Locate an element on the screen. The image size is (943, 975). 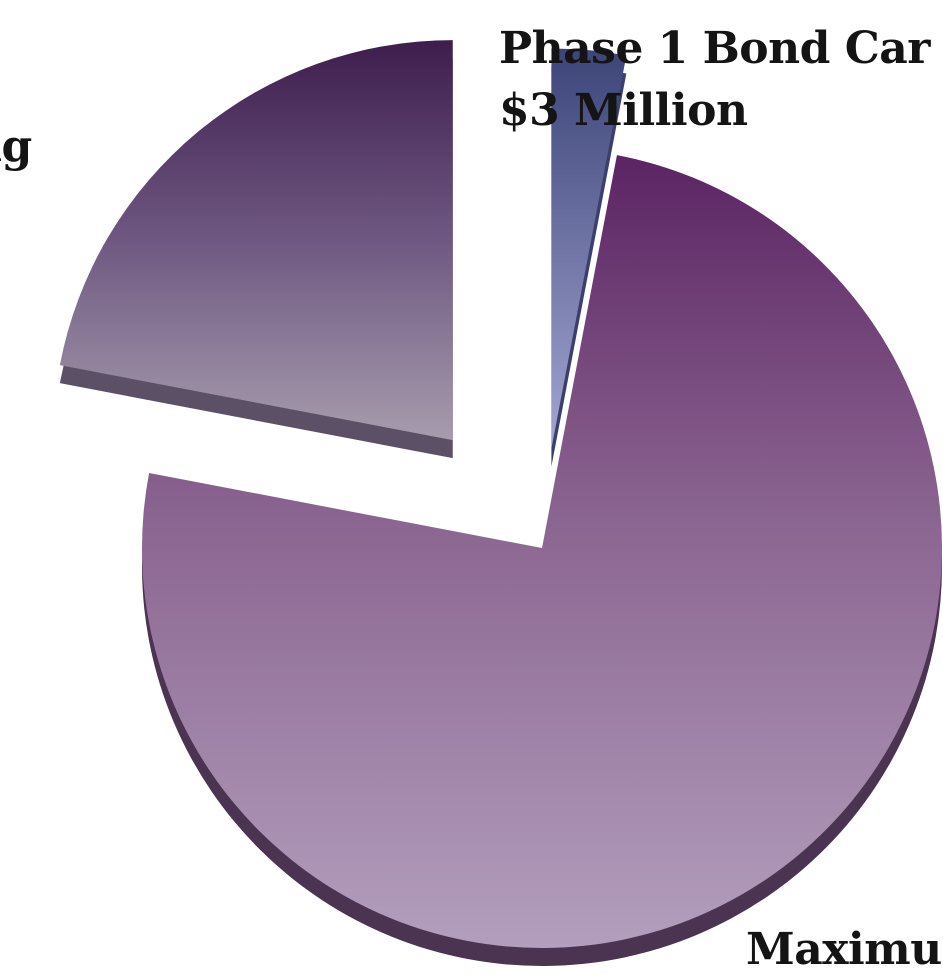
slice-label-line-1: Maximu is located at coordinates (844, 949).